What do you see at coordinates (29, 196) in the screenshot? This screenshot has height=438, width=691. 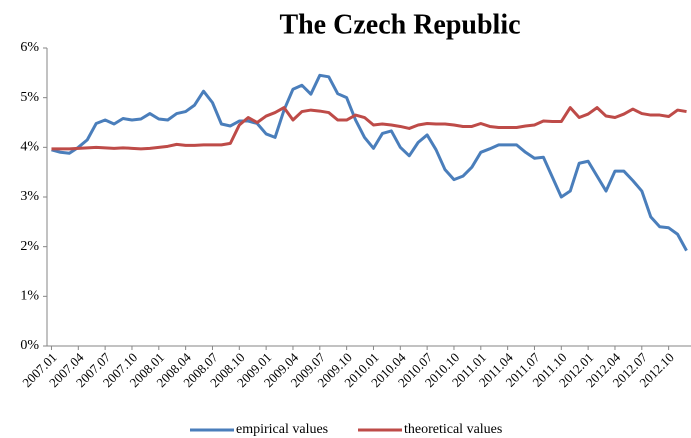 I see `y-tick-label: 3%` at bounding box center [29, 196].